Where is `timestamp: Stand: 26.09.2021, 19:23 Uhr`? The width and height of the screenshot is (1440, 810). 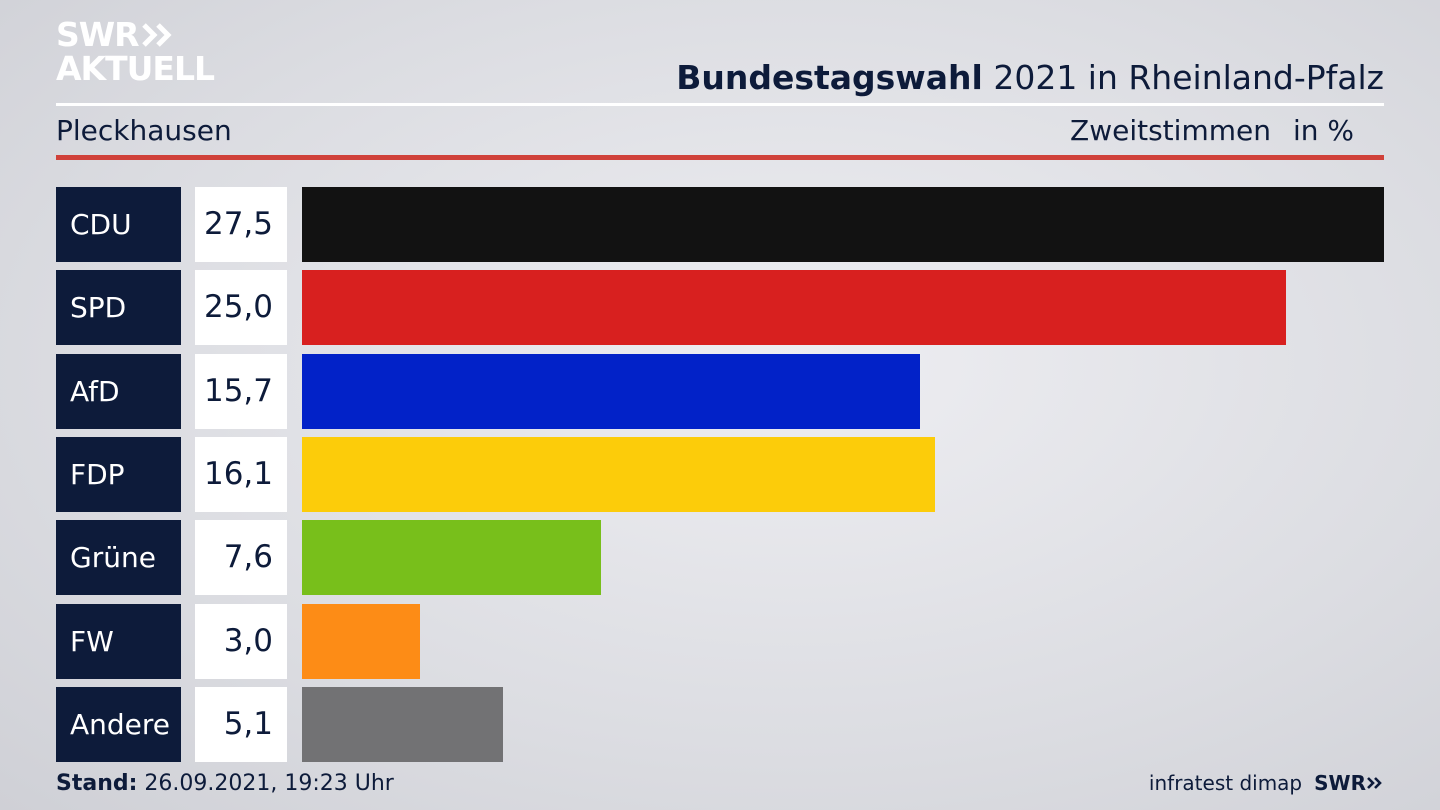
timestamp: Stand: 26.09.2021, 19:23 Uhr is located at coordinates (225, 783).